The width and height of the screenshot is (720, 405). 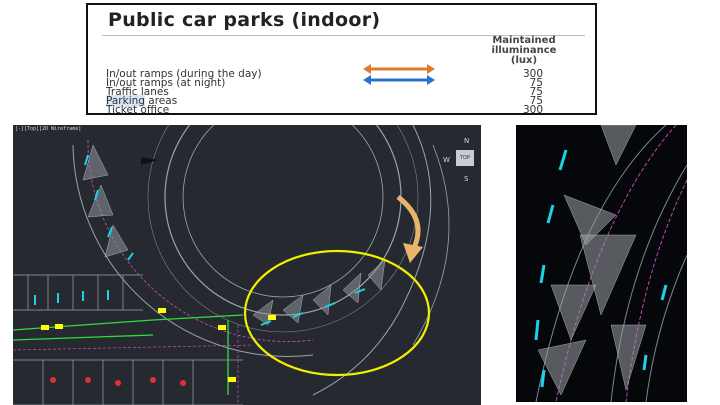 What do you see at coordinates (335, 83) in the screenshot?
I see `table-row: In/out ramps (at night) 75` at bounding box center [335, 83].